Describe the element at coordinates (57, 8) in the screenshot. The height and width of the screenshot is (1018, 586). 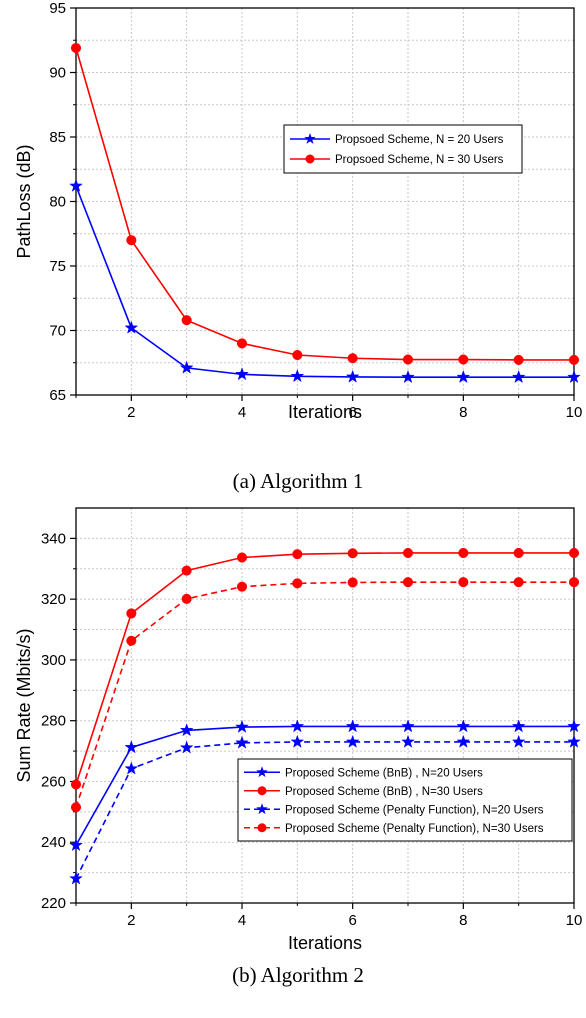
I see `y-tick-label: 95` at that location.